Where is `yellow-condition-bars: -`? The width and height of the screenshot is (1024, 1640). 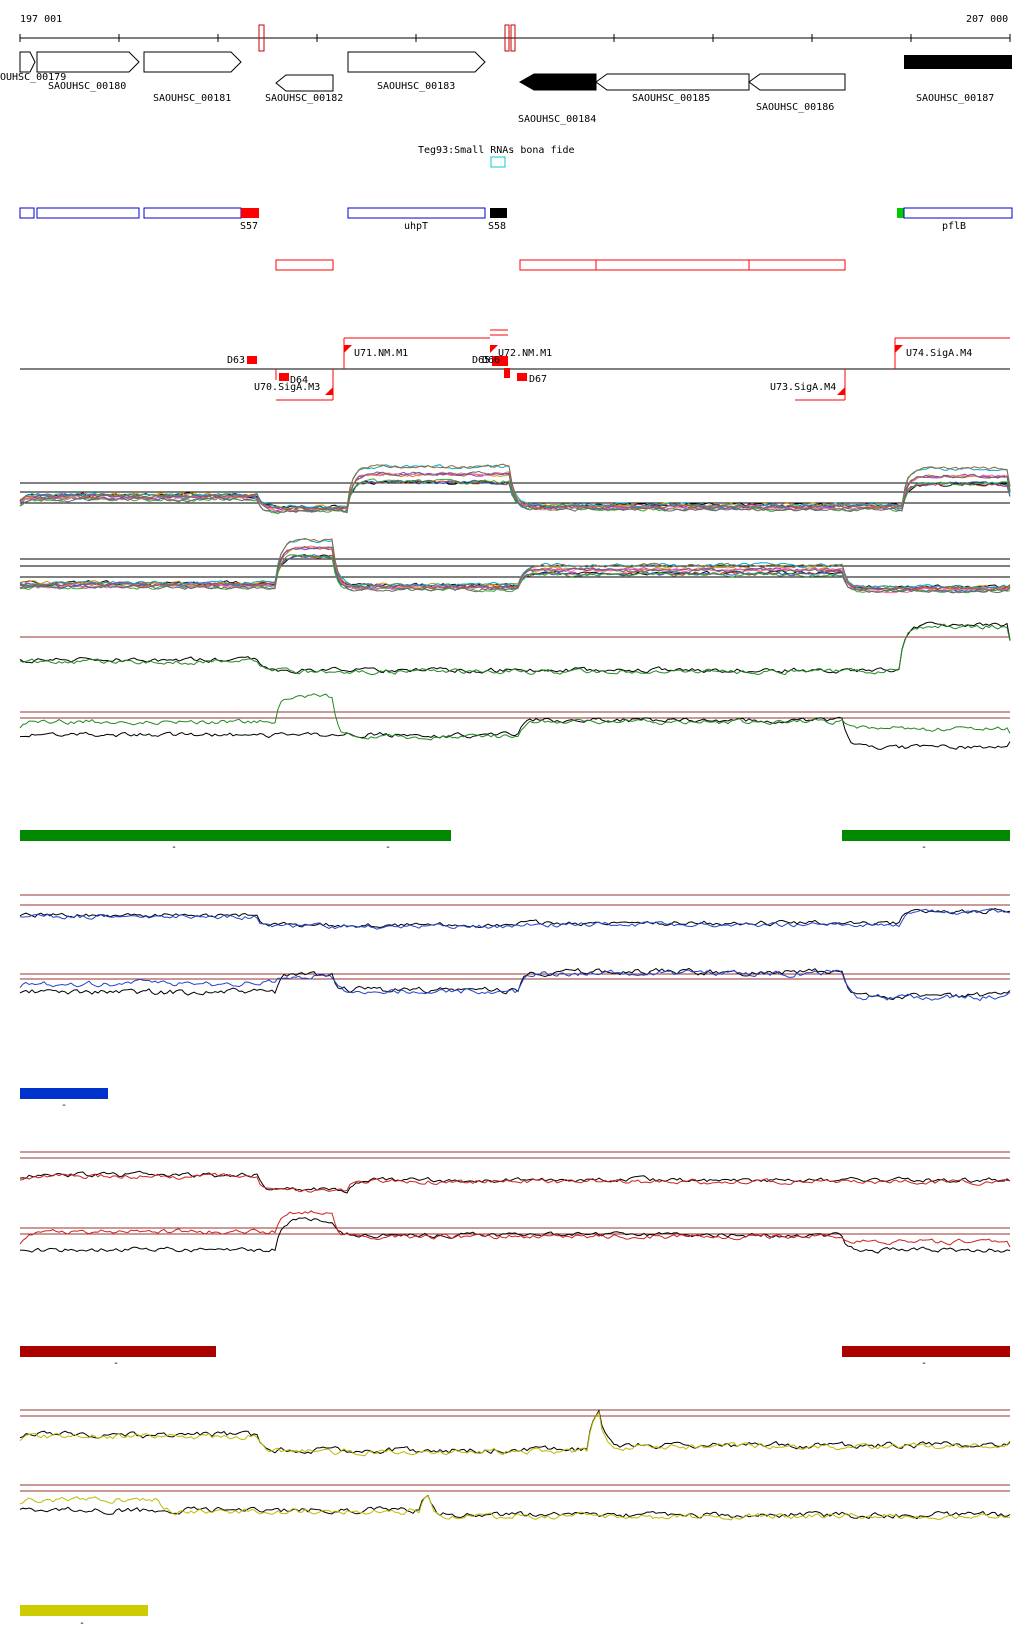
yellow-condition-bars: - is located at coordinates (84, 1617).